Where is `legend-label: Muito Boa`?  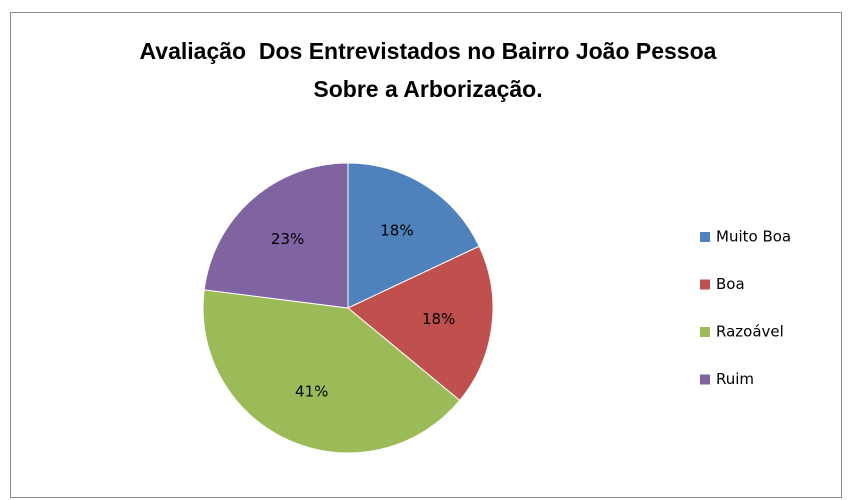
legend-label: Muito Boa is located at coordinates (753, 237).